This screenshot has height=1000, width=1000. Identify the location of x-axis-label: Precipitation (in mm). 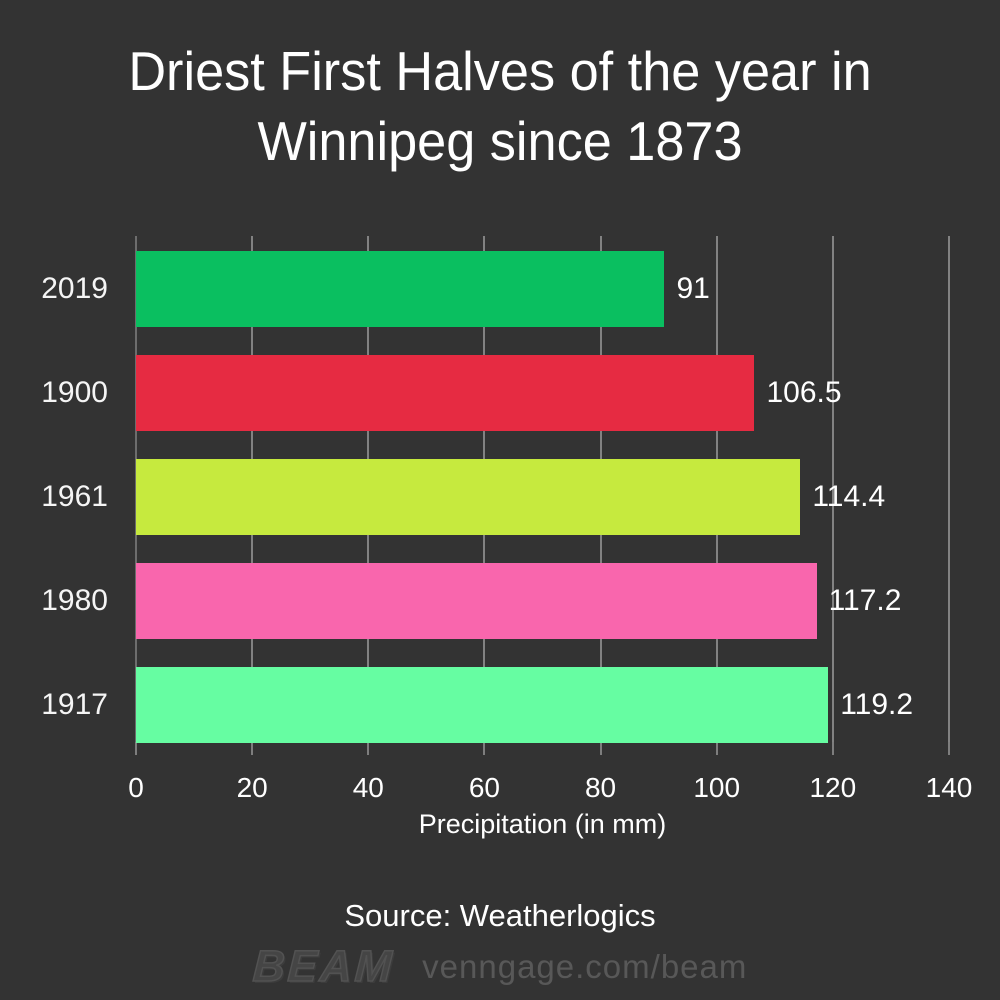
(542, 824).